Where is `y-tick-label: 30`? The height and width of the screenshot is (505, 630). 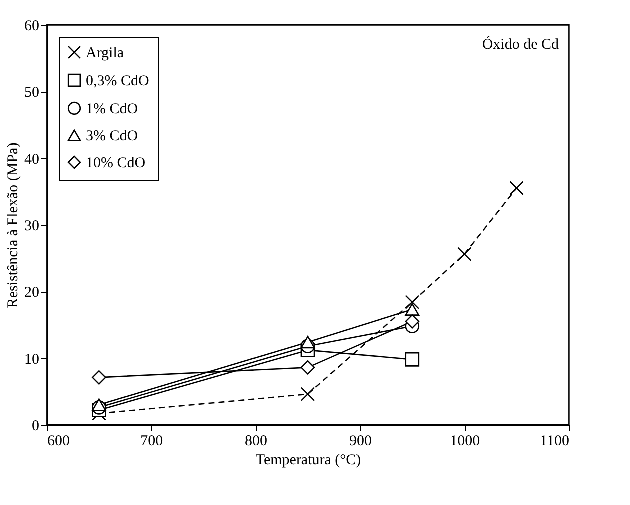 y-tick-label: 30 is located at coordinates (32, 226).